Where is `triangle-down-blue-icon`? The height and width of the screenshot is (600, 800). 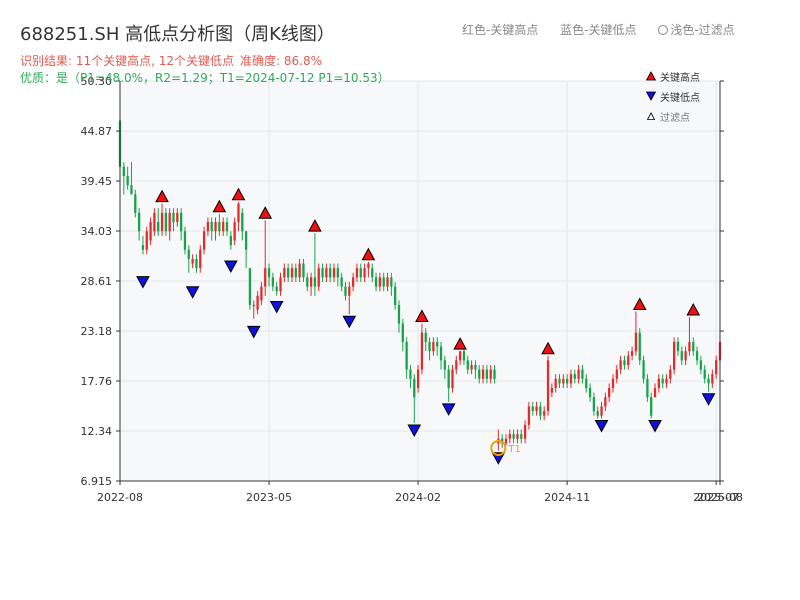
triangle-down-blue-icon is located at coordinates (651, 96).